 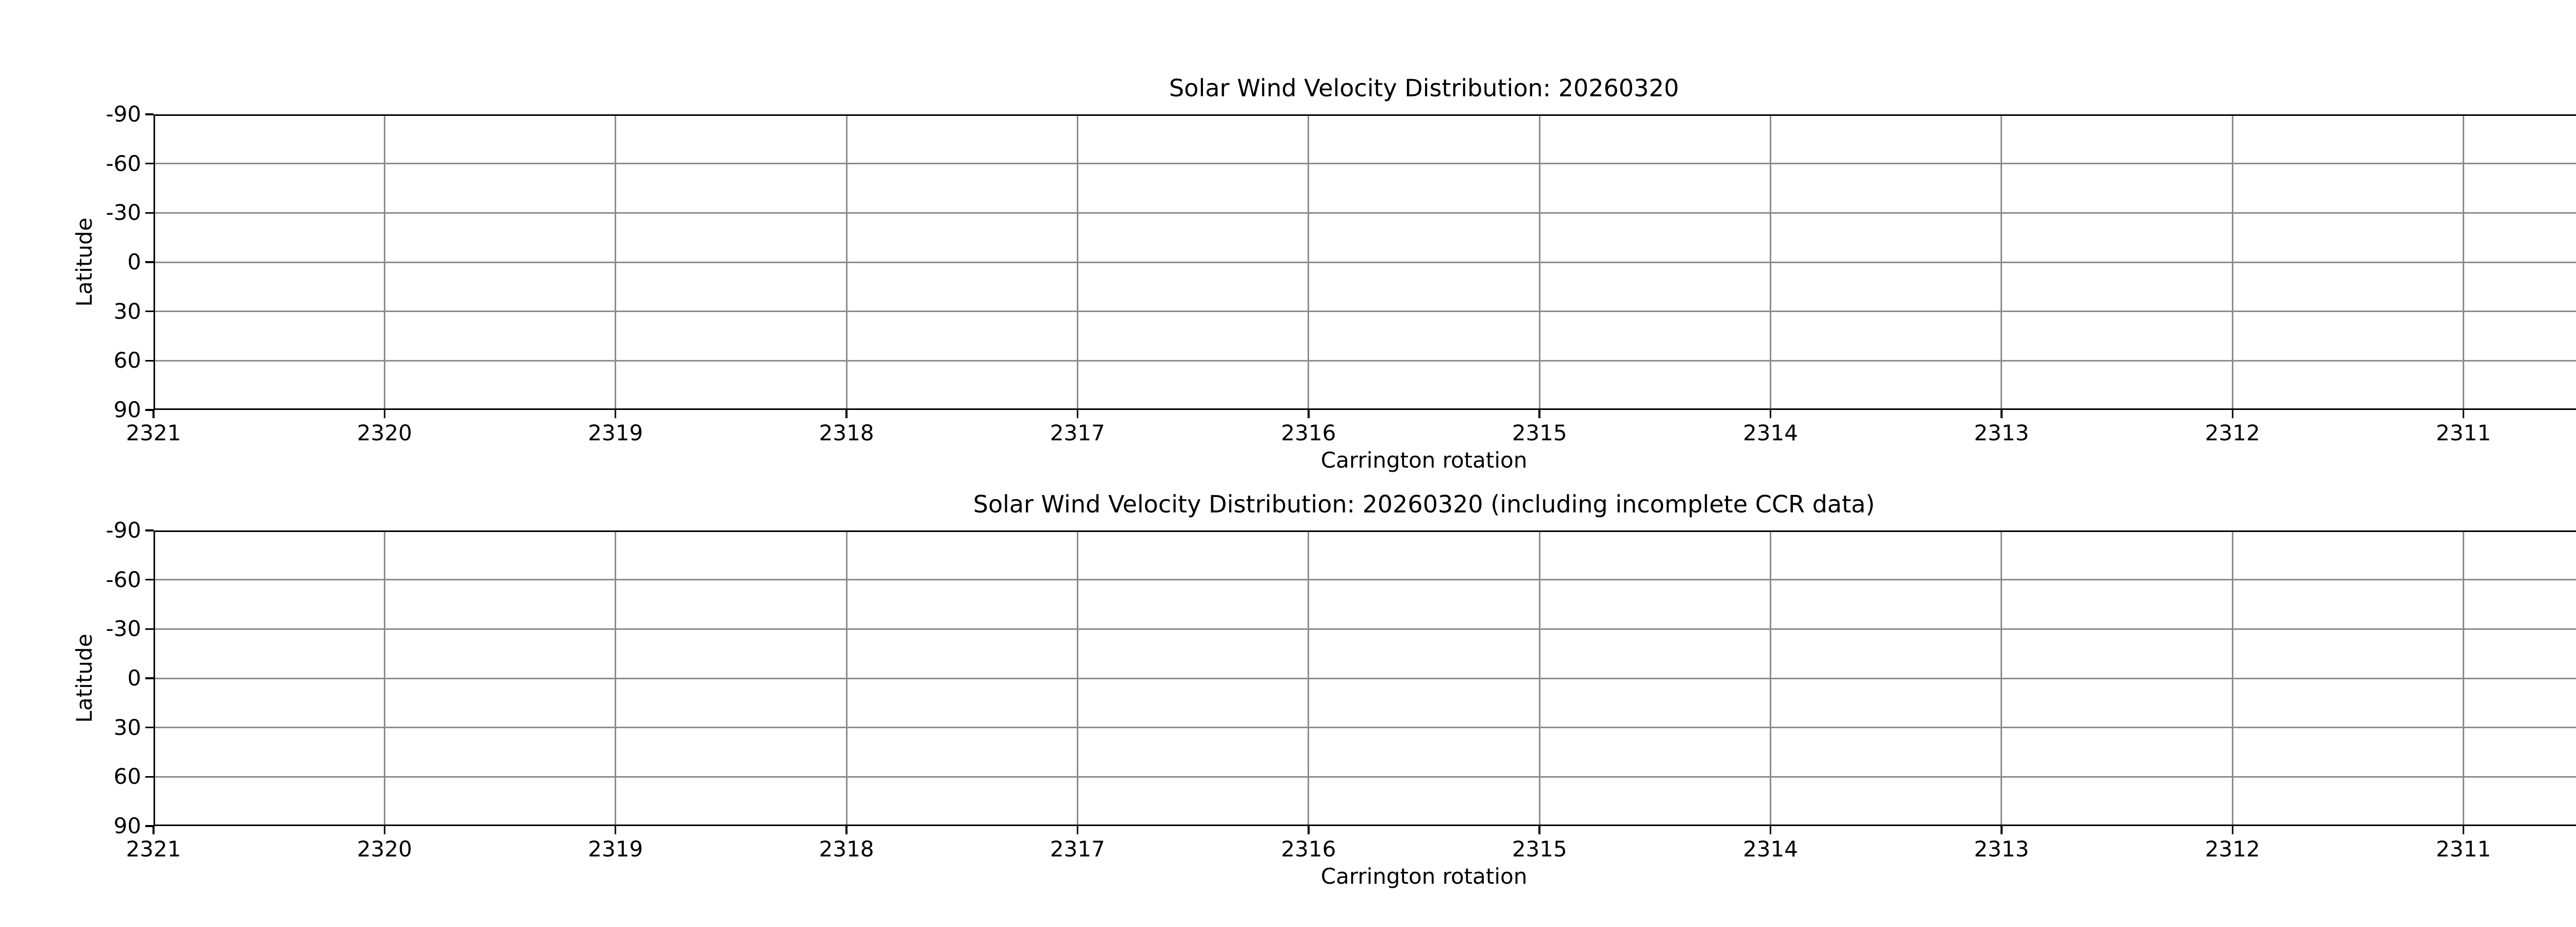 What do you see at coordinates (1424, 460) in the screenshot?
I see `top-plot-xaxis-label: Carrington rotation` at bounding box center [1424, 460].